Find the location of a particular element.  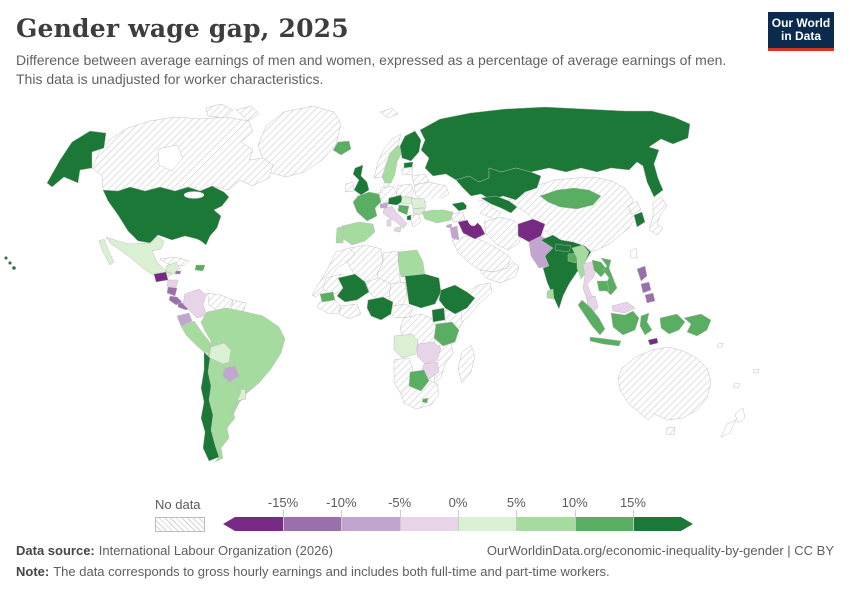

country-albania is located at coordinates (409, 217).